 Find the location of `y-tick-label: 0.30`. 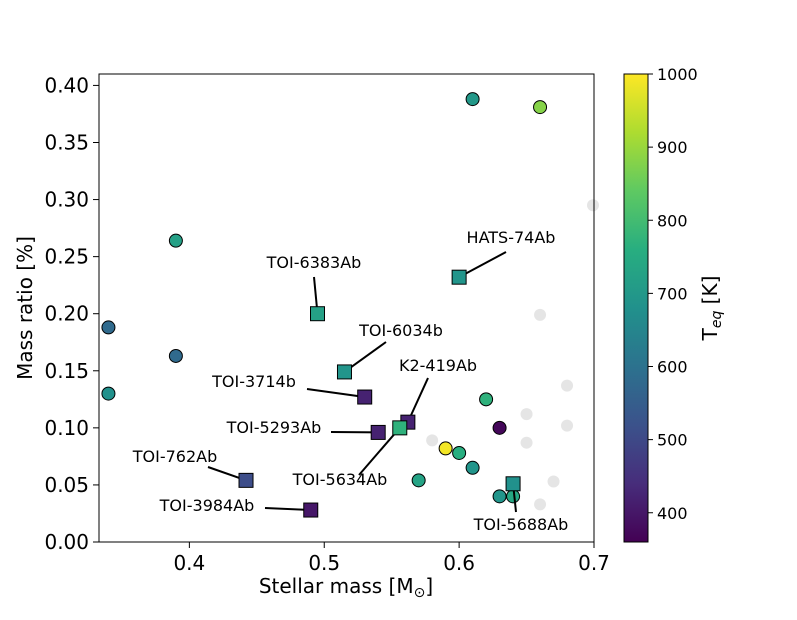

y-tick-label: 0.30 is located at coordinates (66, 200).